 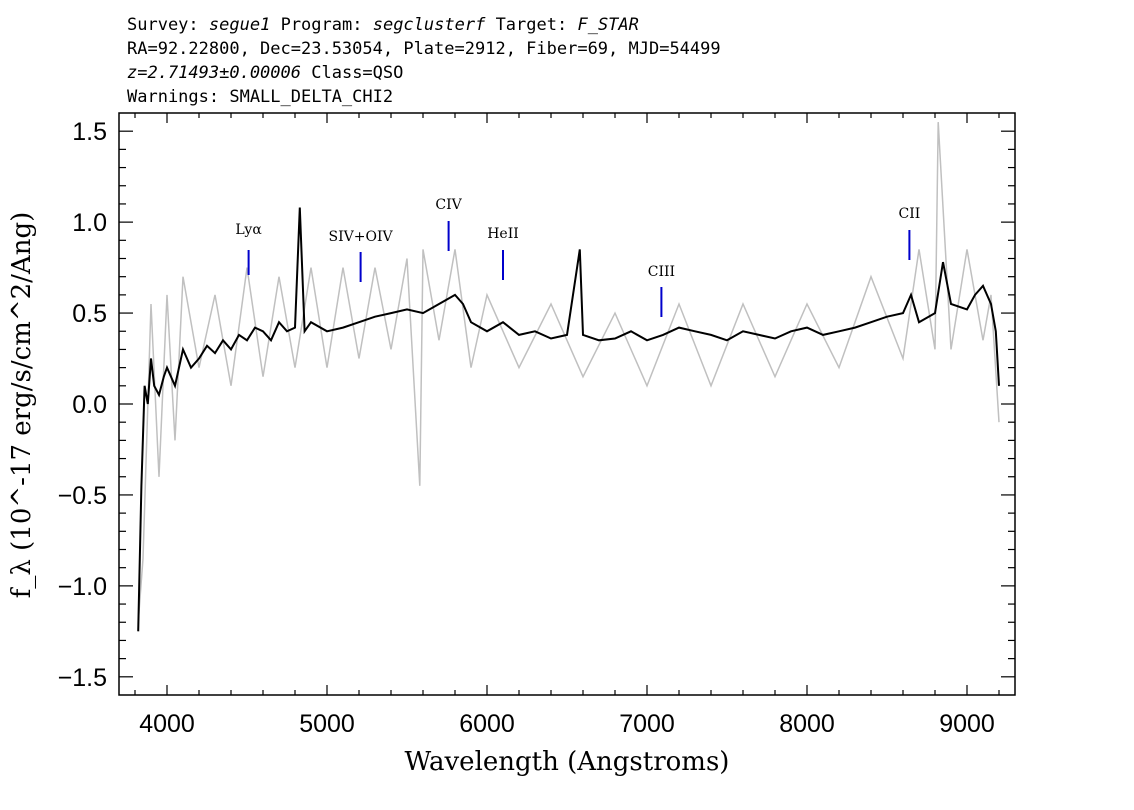 What do you see at coordinates (567, 762) in the screenshot?
I see `x-axis-title: Wavelength (Angstroms)` at bounding box center [567, 762].